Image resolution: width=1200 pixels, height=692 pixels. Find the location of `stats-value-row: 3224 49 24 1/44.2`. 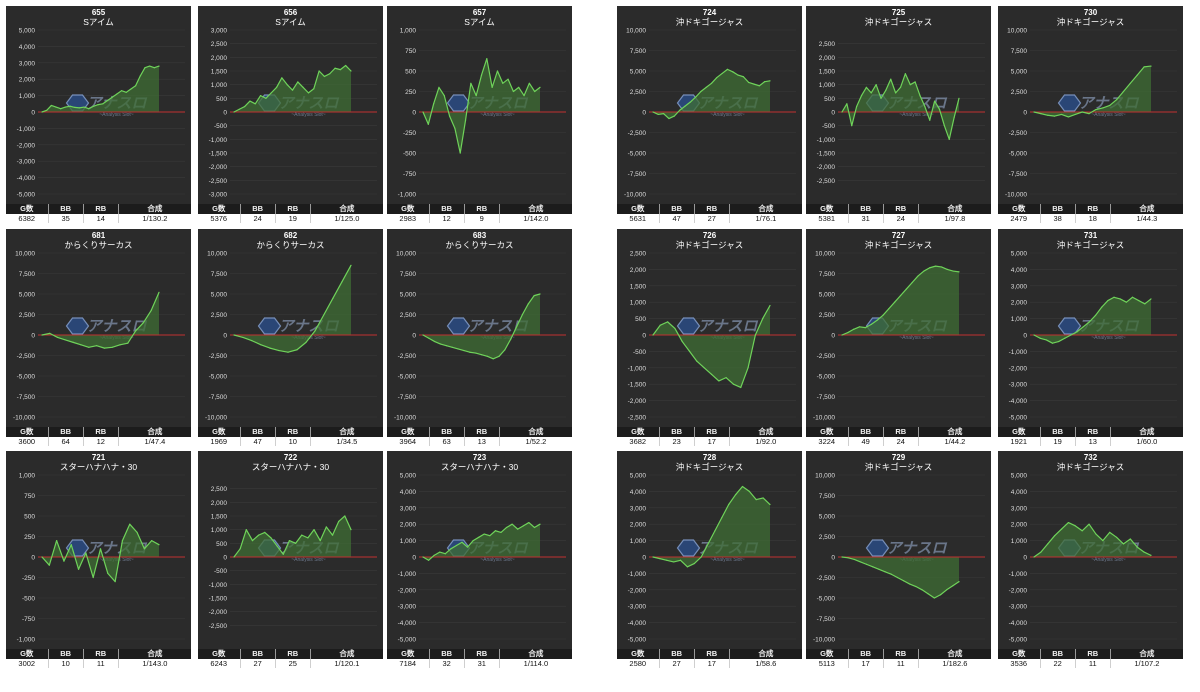

stats-value-row: 3224 49 24 1/44.2 is located at coordinates (898, 441).